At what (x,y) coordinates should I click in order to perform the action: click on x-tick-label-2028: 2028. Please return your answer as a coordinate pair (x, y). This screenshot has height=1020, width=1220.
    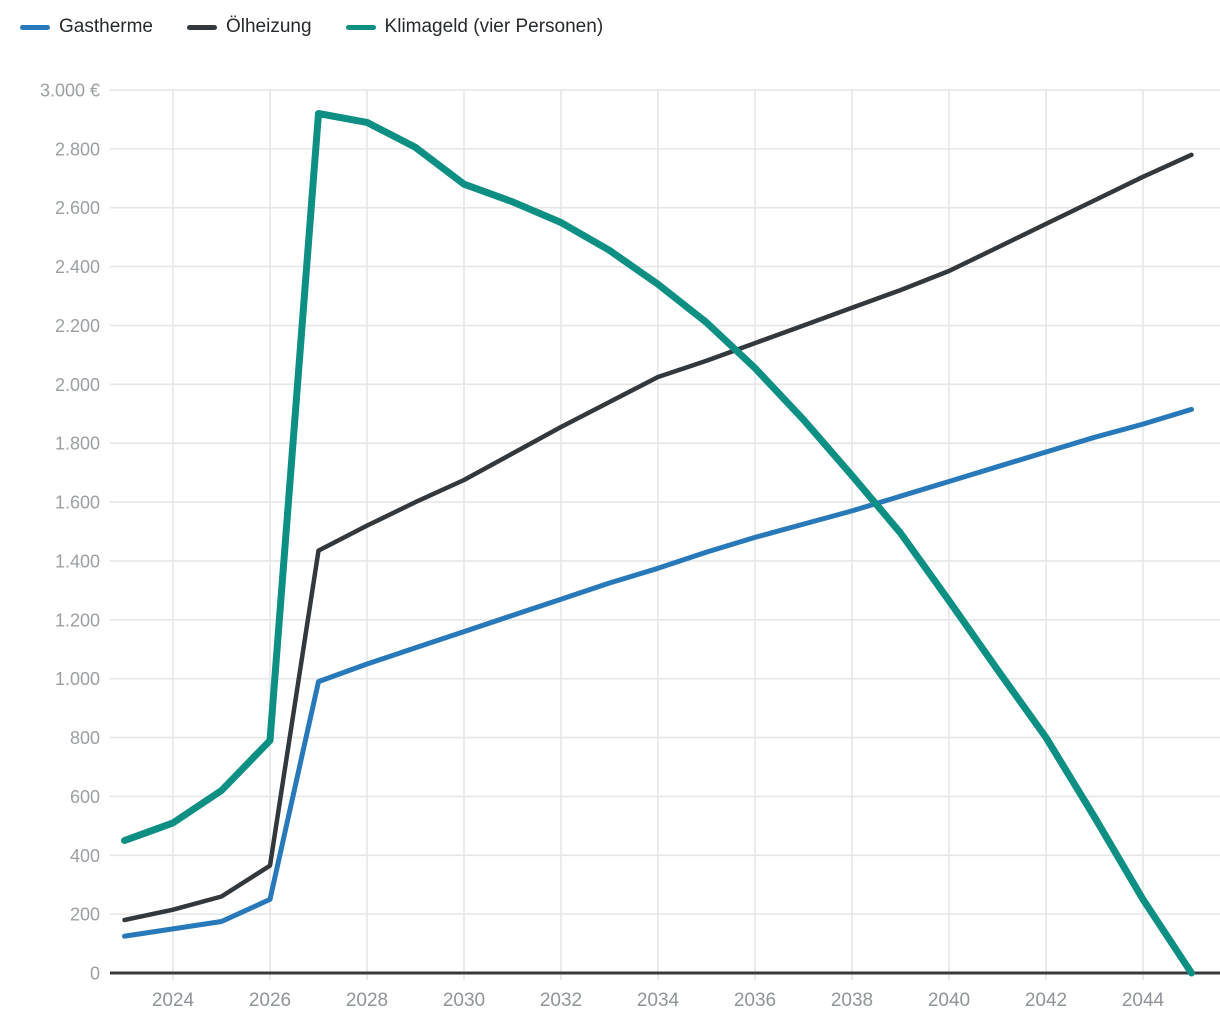
    Looking at the image, I should click on (367, 1000).